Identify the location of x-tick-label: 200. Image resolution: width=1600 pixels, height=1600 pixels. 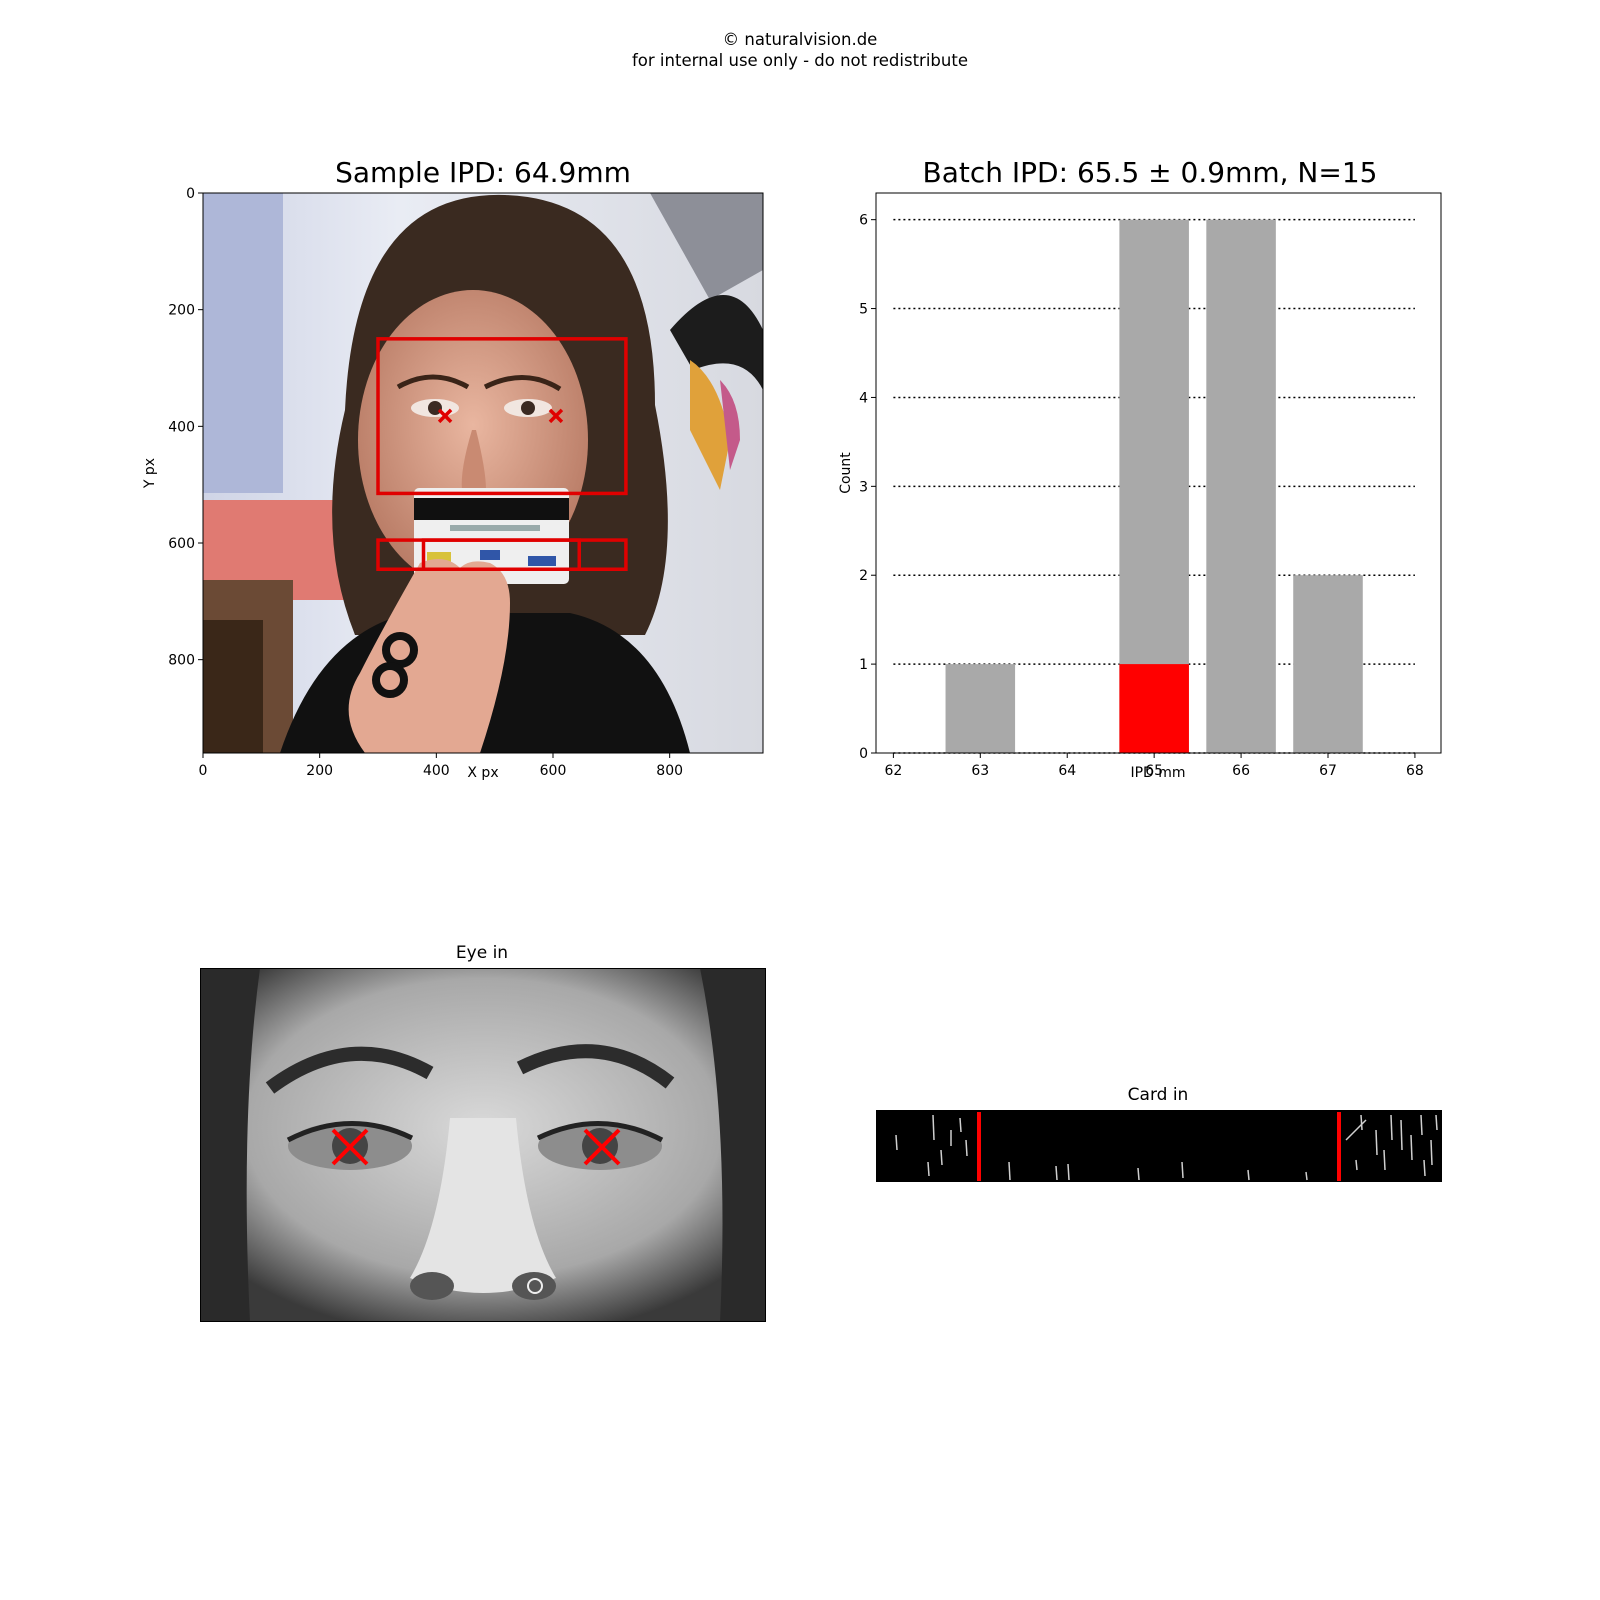
(319, 771).